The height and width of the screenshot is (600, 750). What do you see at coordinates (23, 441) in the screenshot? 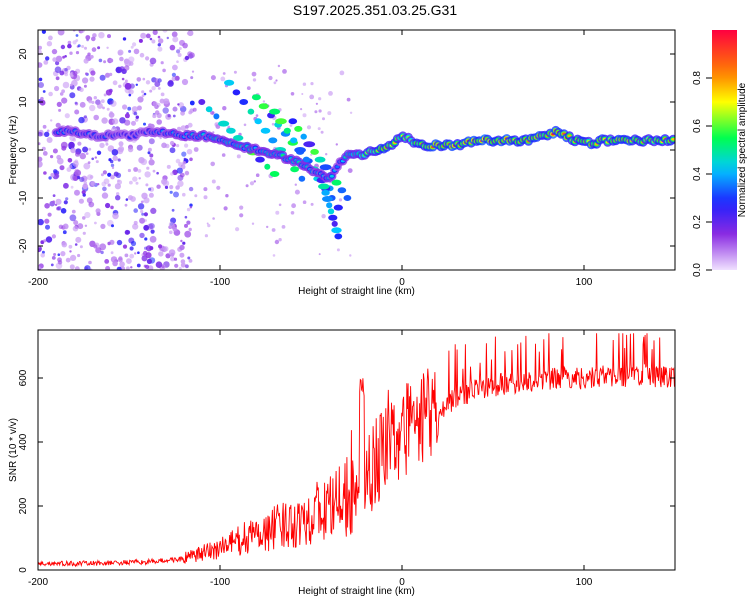
I see `y-tick-label: 400` at bounding box center [23, 441].